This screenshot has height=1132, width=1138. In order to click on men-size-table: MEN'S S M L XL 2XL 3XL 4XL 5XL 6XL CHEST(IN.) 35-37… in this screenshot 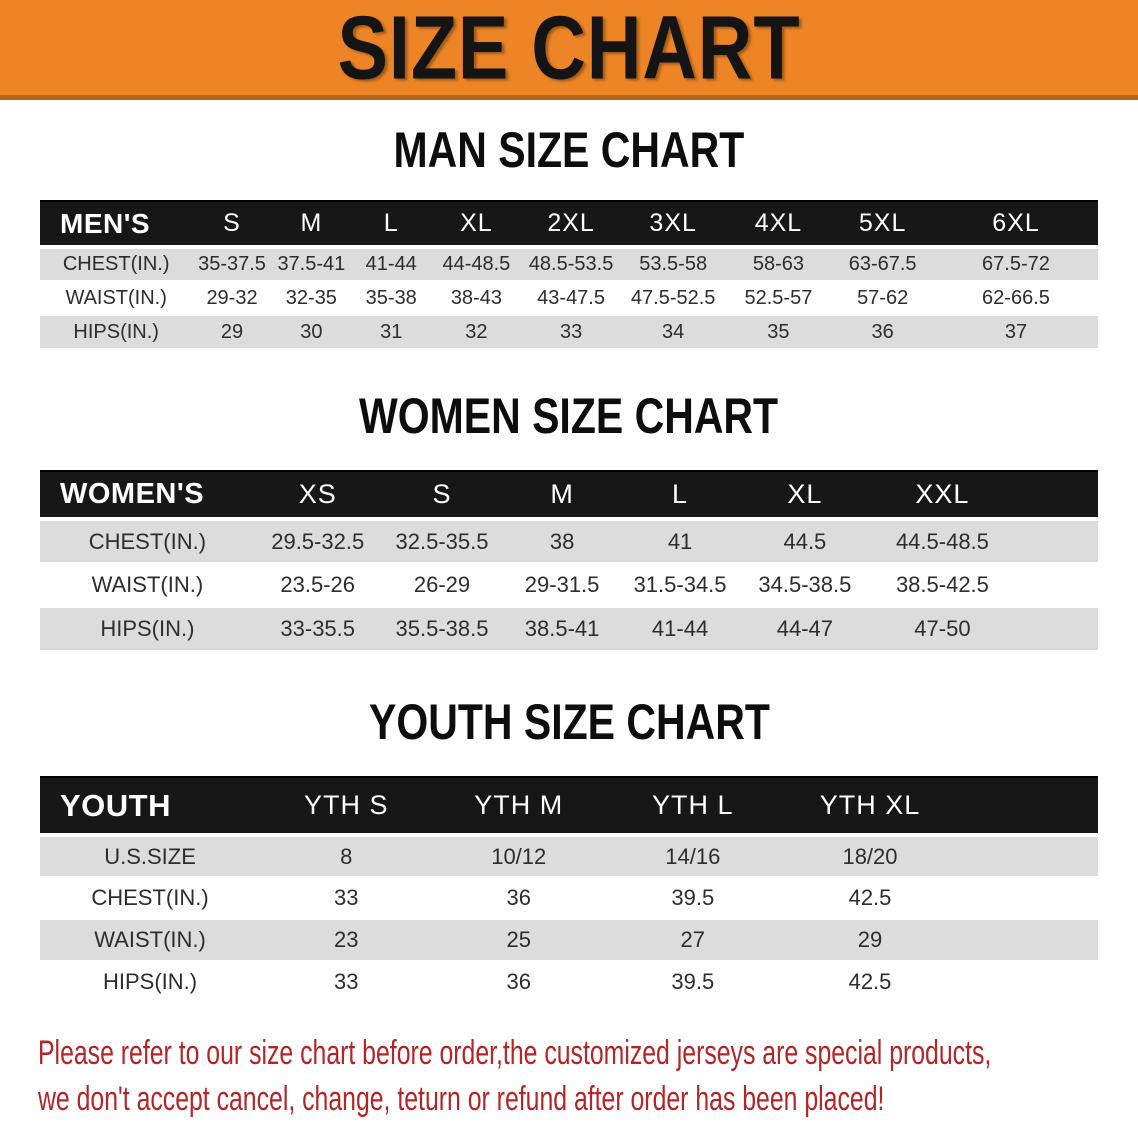, I will do `click(569, 275)`.